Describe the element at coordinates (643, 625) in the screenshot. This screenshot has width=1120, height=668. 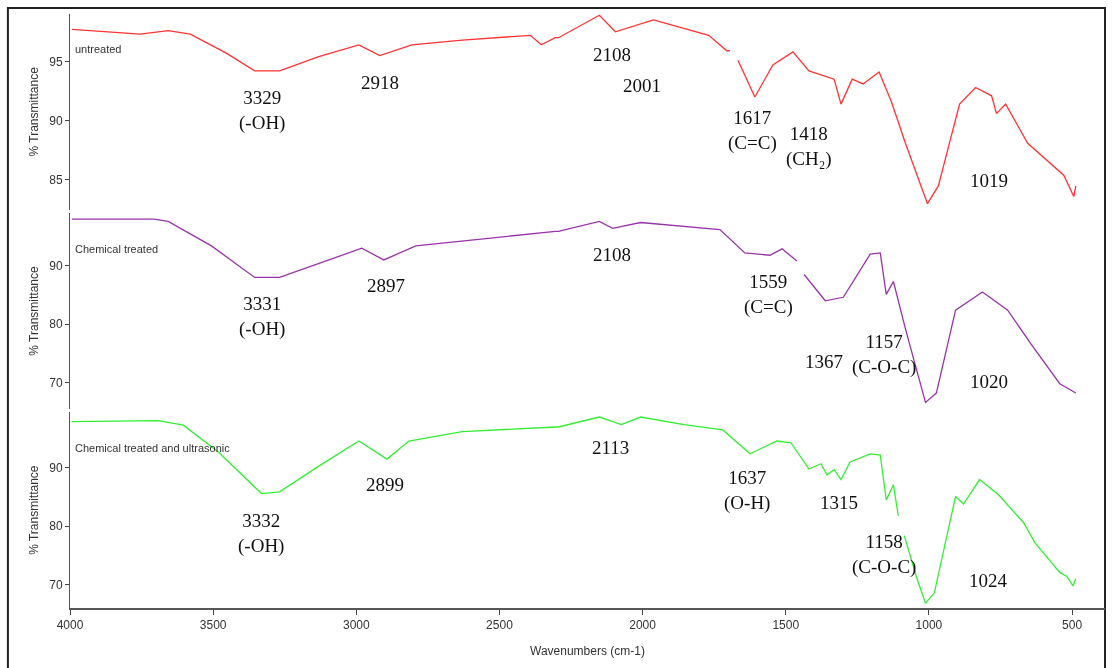
I see `x-tick-label: 2000` at that location.